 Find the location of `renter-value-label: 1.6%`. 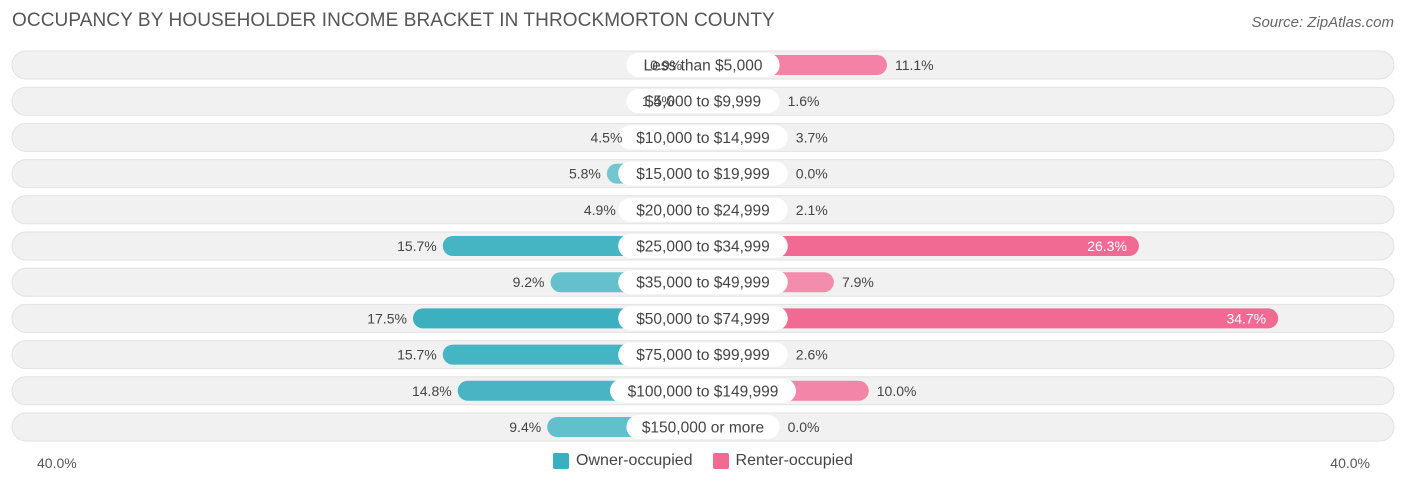

renter-value-label: 1.6% is located at coordinates (804, 101).